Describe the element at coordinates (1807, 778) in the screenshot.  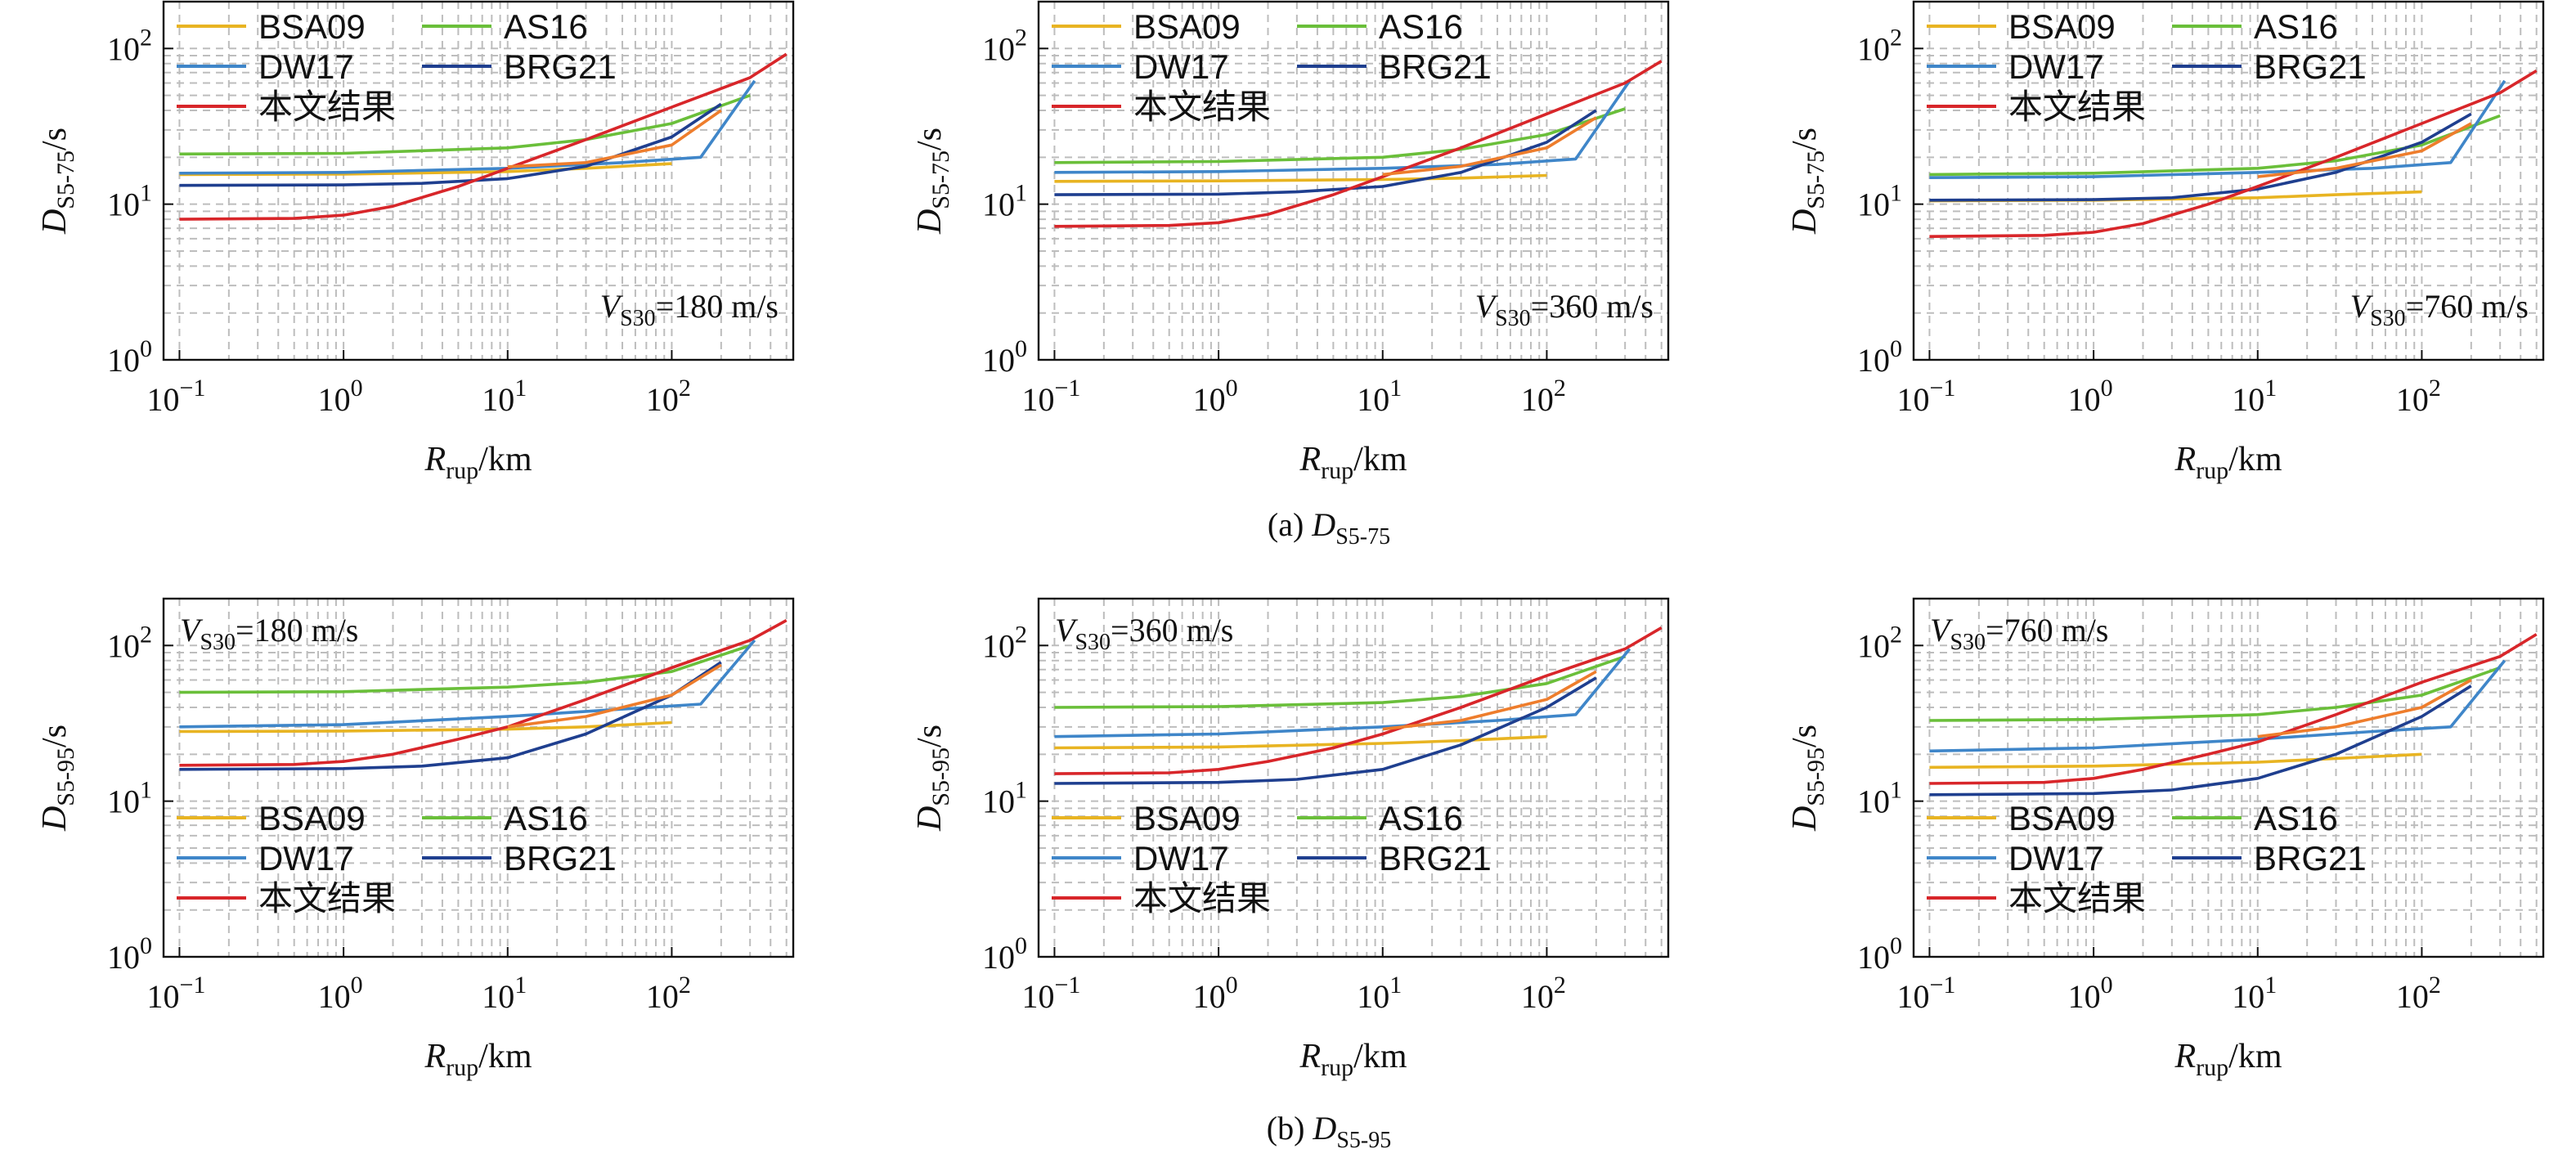
I see `y-axis-label: DS5-95/s` at that location.